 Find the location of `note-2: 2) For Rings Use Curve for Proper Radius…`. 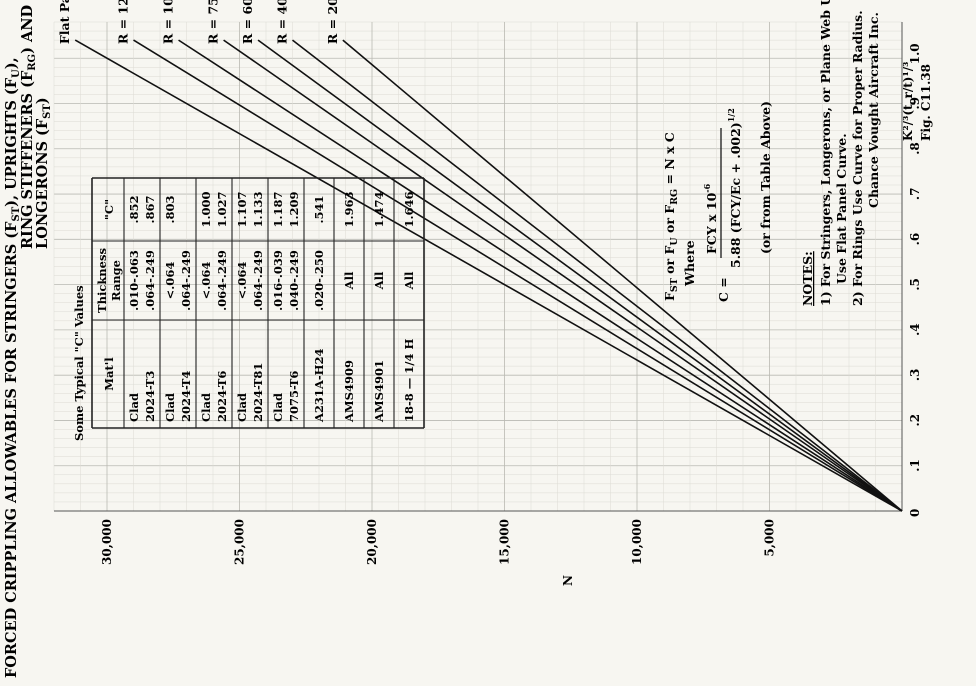

note-2: 2) For Rings Use Curve for Proper Radius… is located at coordinates (857, 158).